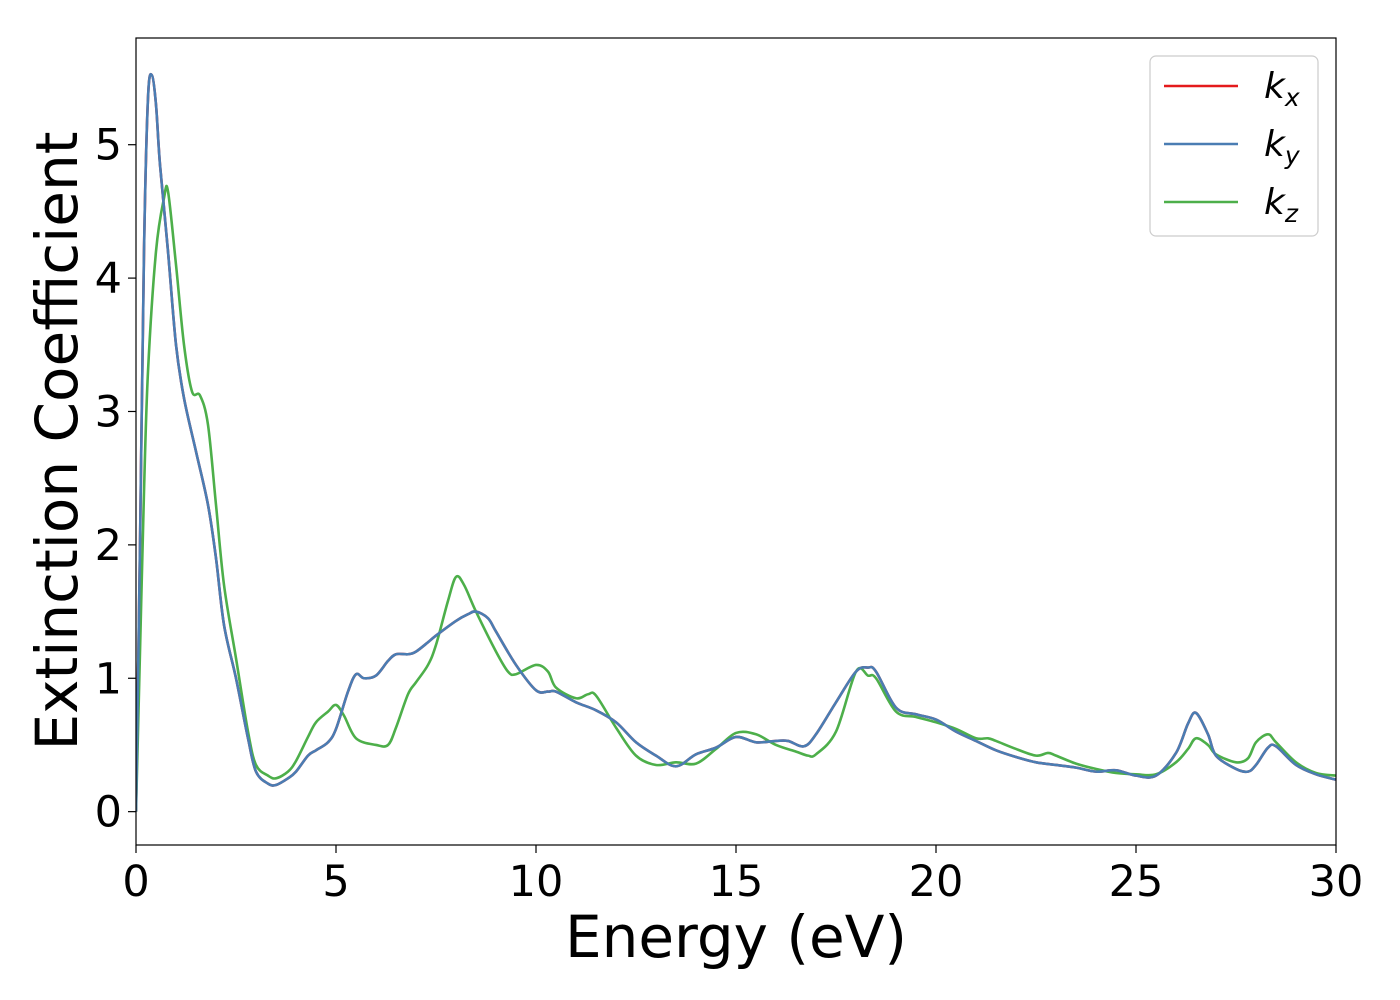 Image resolution: width=1400 pixels, height=1000 pixels. Describe the element at coordinates (108, 813) in the screenshot. I see `y-tick-label: 0` at that location.